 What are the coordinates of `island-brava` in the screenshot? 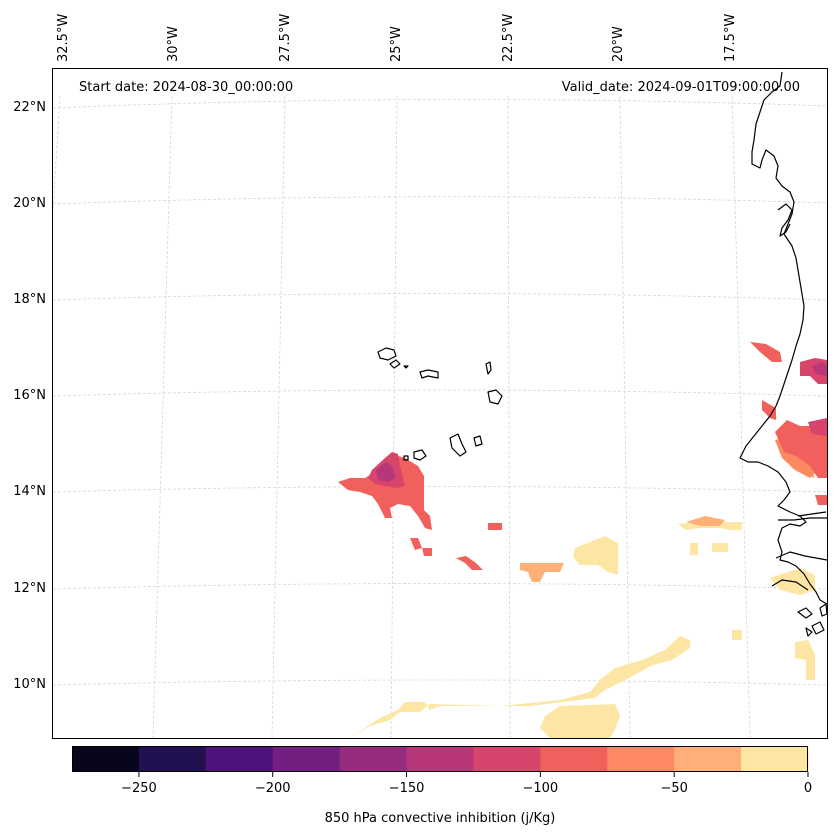 It's located at (406, 458).